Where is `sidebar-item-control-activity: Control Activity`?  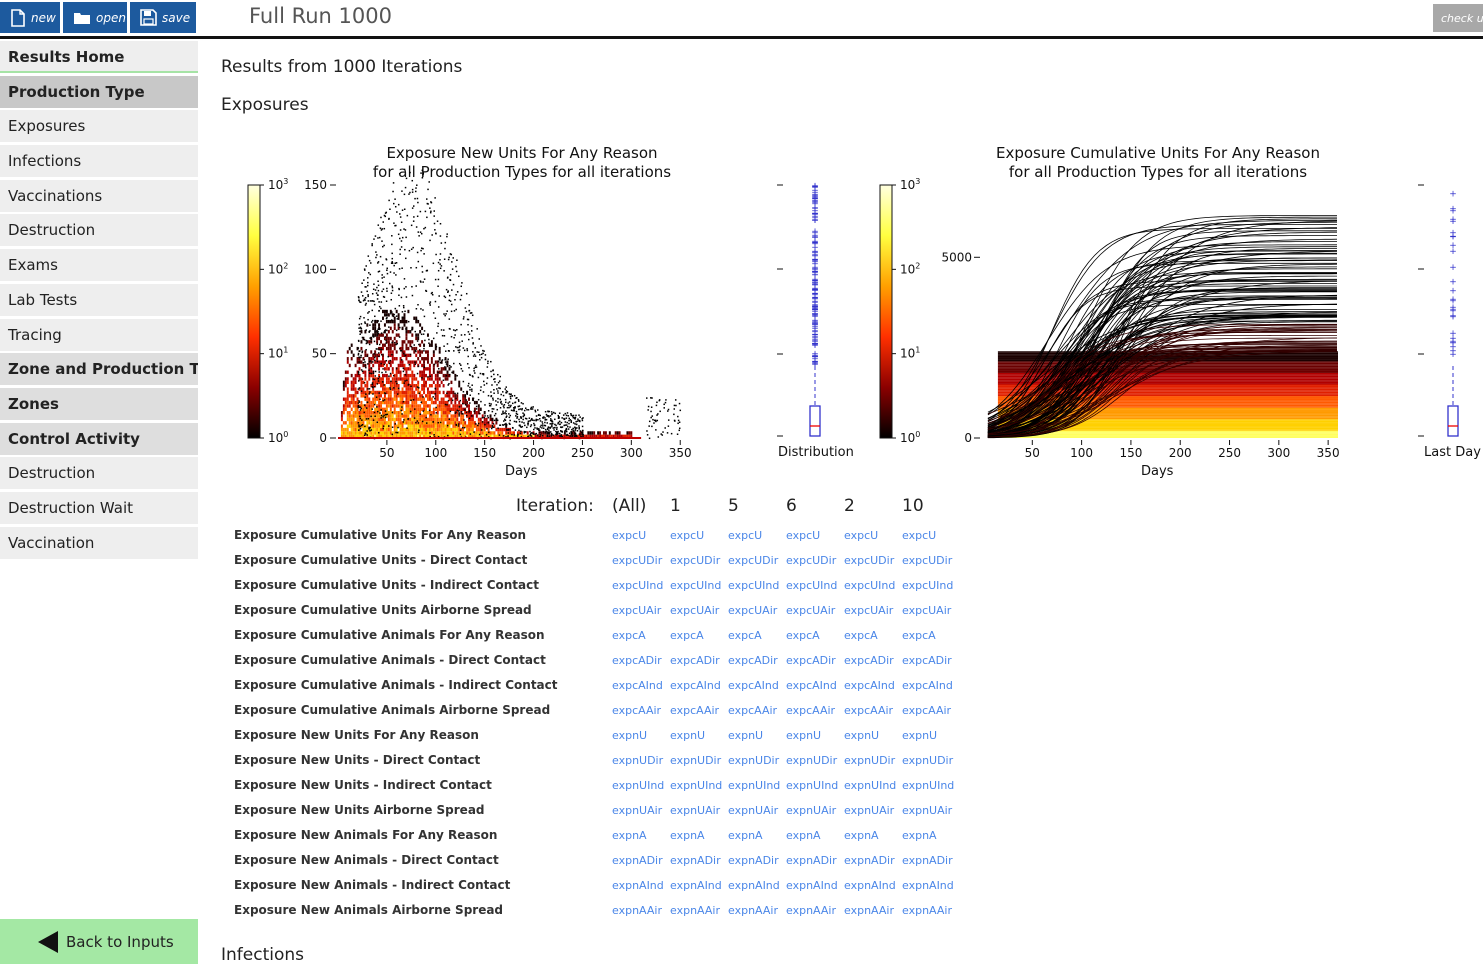
sidebar-item-control-activity: Control Activity is located at coordinates (99, 438).